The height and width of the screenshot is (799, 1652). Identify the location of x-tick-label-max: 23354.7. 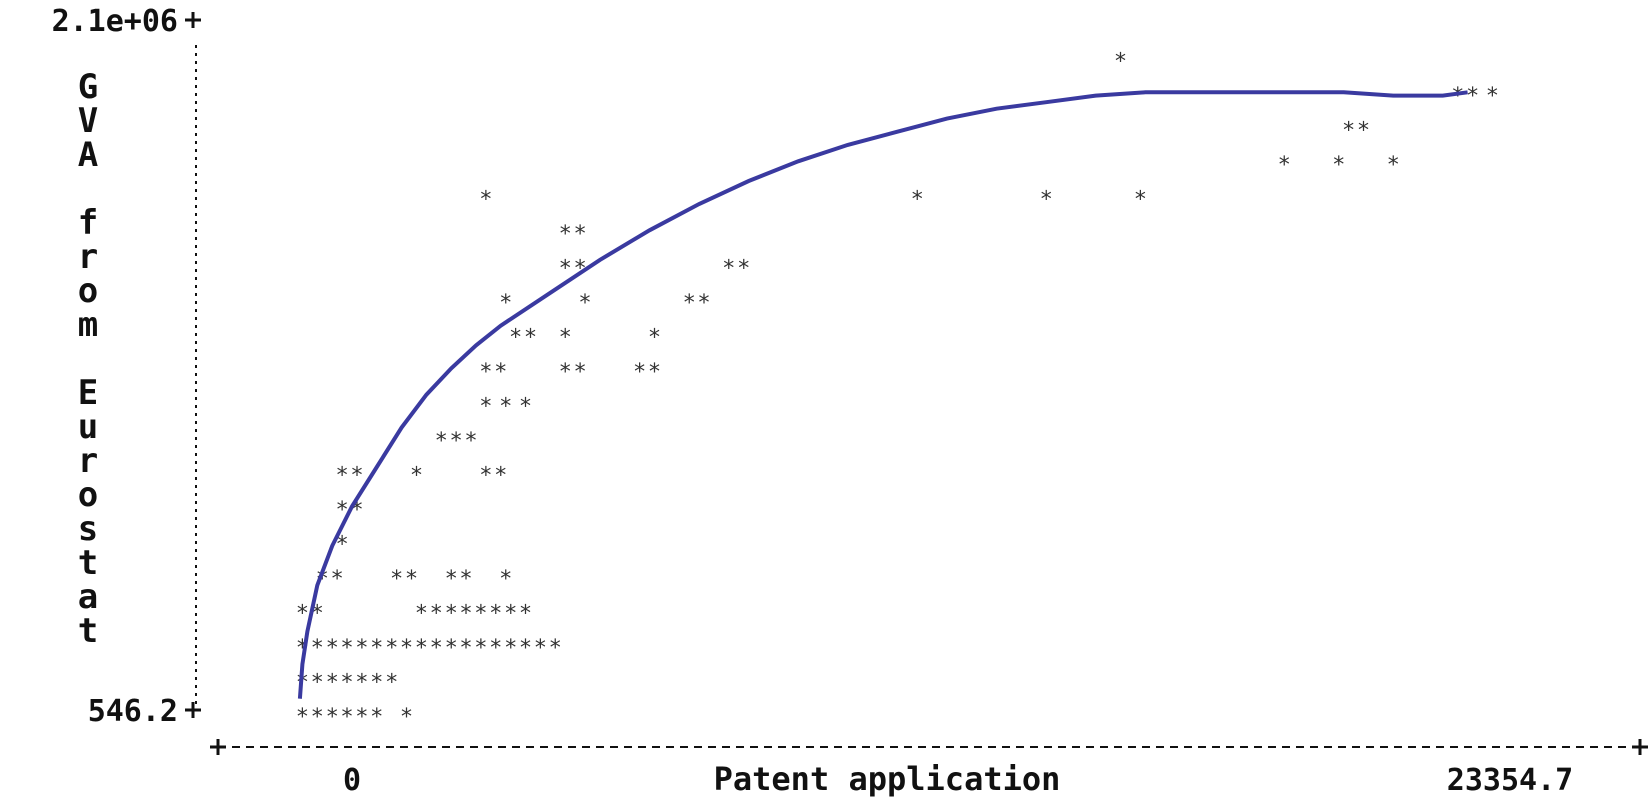
(1510, 780).